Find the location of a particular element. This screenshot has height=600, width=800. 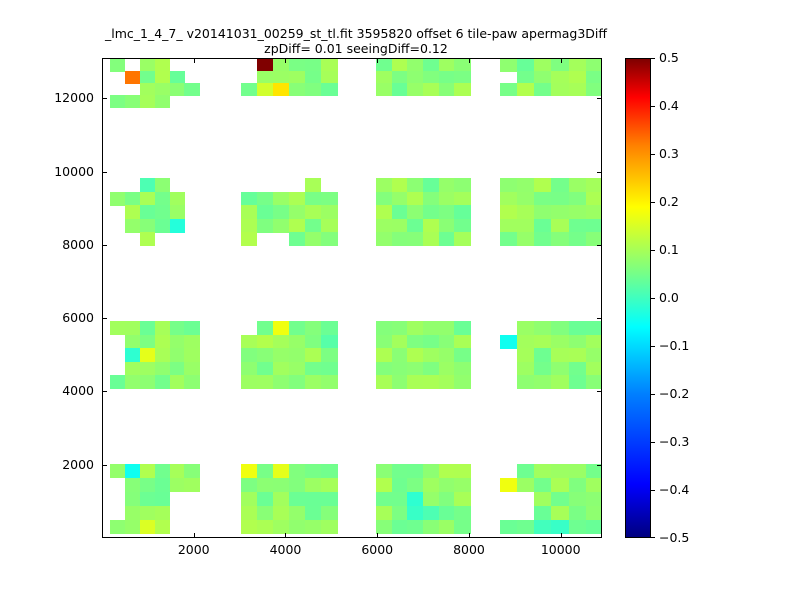

x-axis-tick-label: 4000 is located at coordinates (285, 549).